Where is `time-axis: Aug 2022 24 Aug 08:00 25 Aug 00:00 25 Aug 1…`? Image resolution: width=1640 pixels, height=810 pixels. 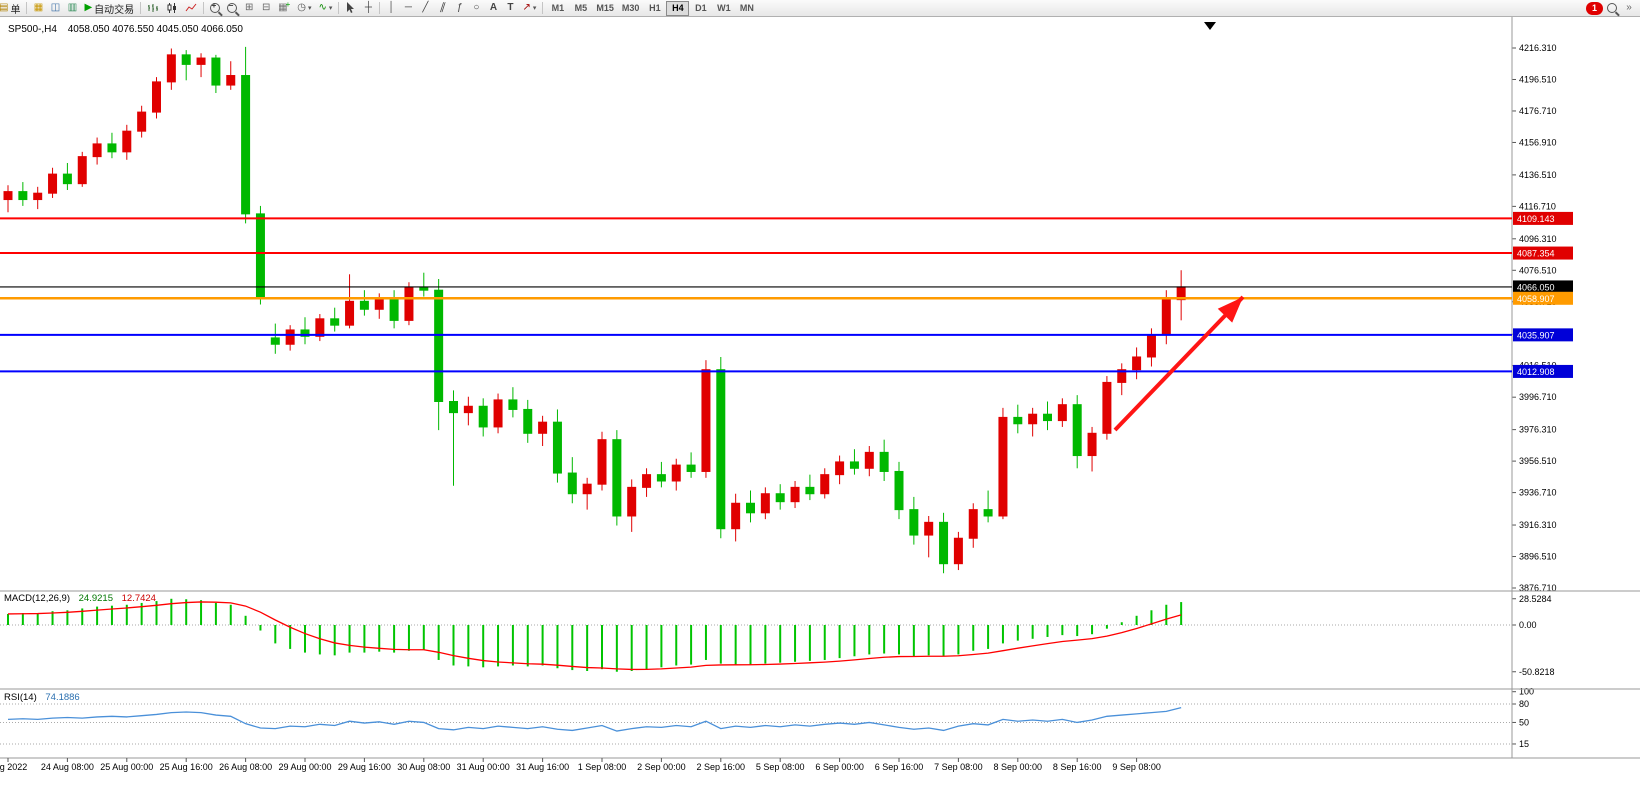 time-axis: Aug 2022 24 Aug 08:00 25 Aug 00:00 25 Aug 1… is located at coordinates (580, 765).